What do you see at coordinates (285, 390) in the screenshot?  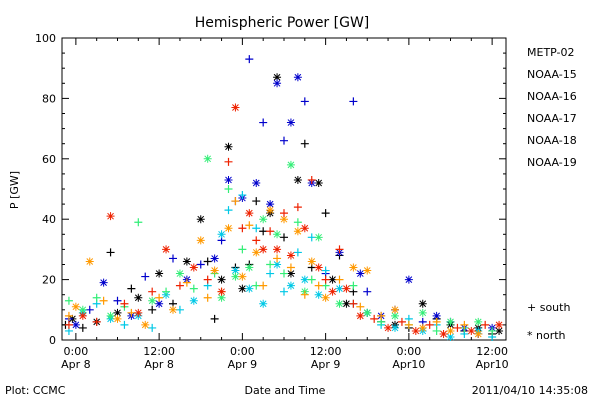 I see `x-axis-label: Date and Time` at bounding box center [285, 390].